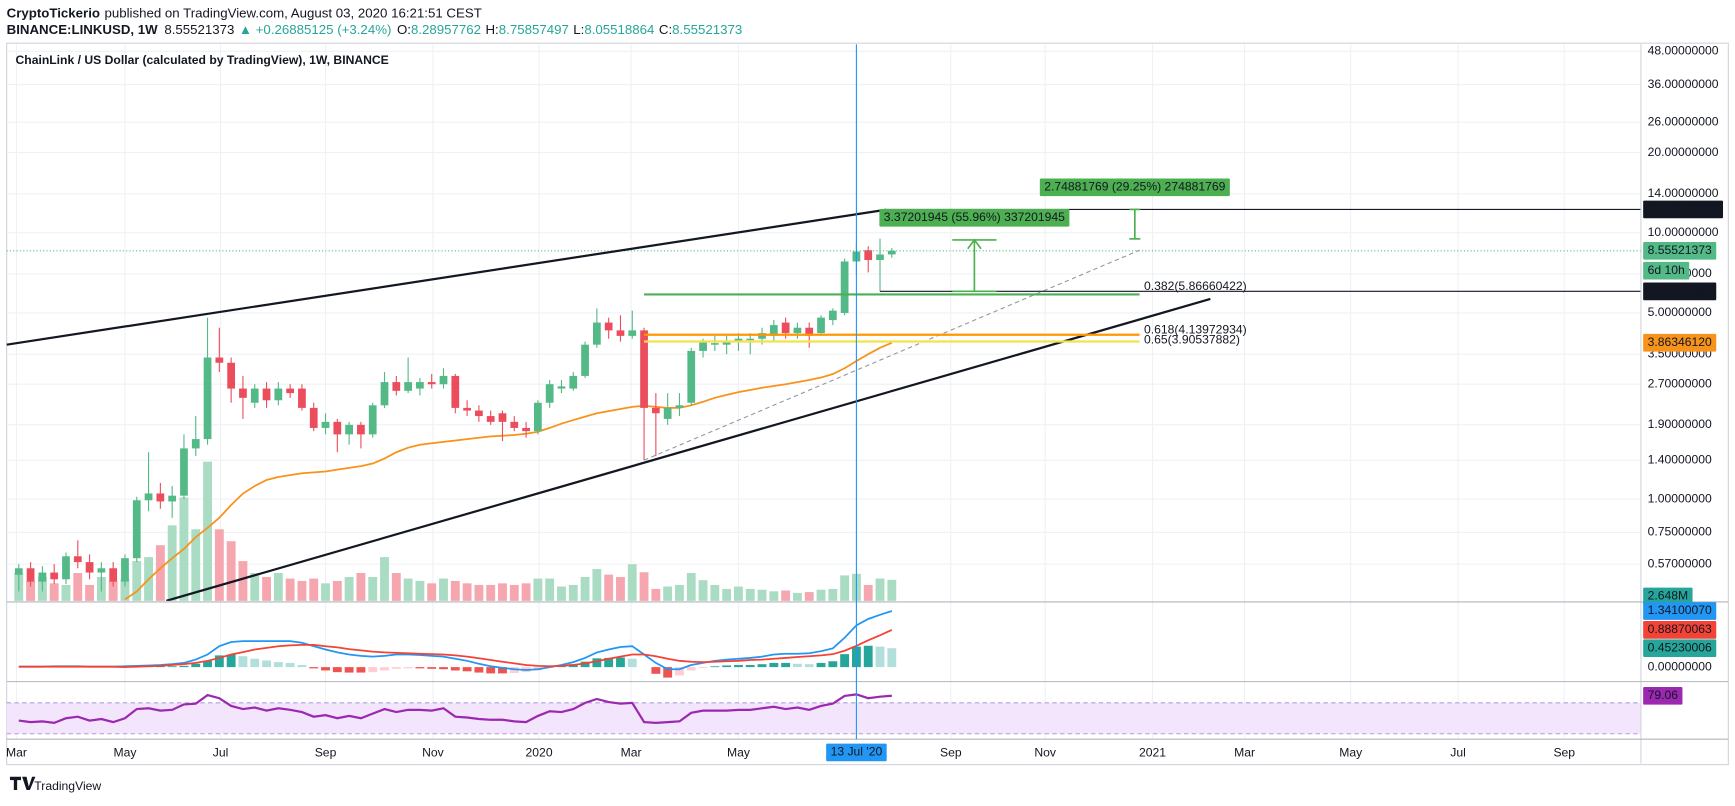  I want to click on ohlc-label: L:, so click(578, 28).